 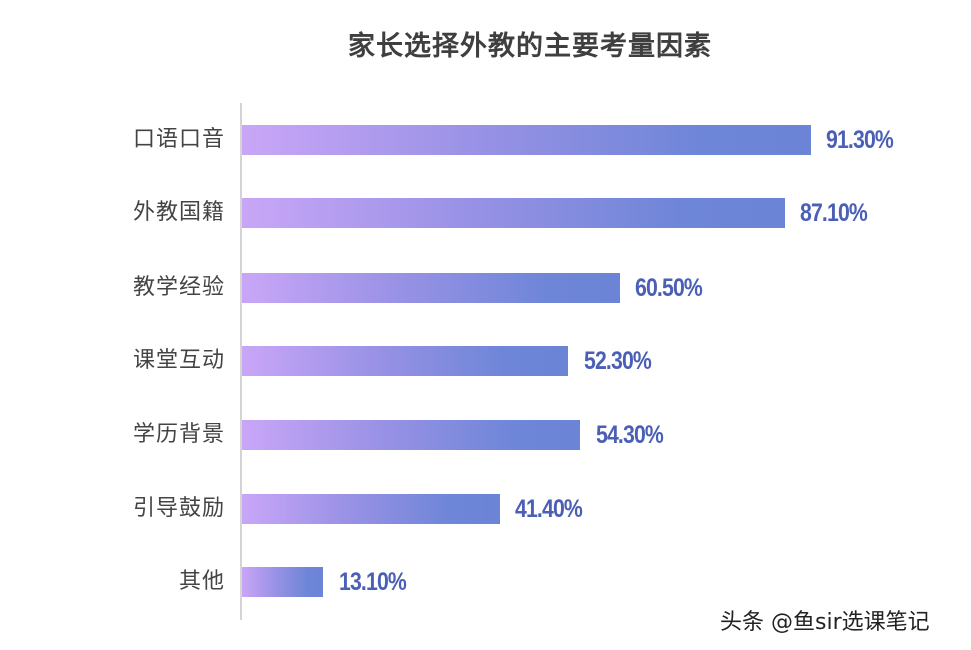 What do you see at coordinates (178, 508) in the screenshot?
I see `category-label: 引导鼓励` at bounding box center [178, 508].